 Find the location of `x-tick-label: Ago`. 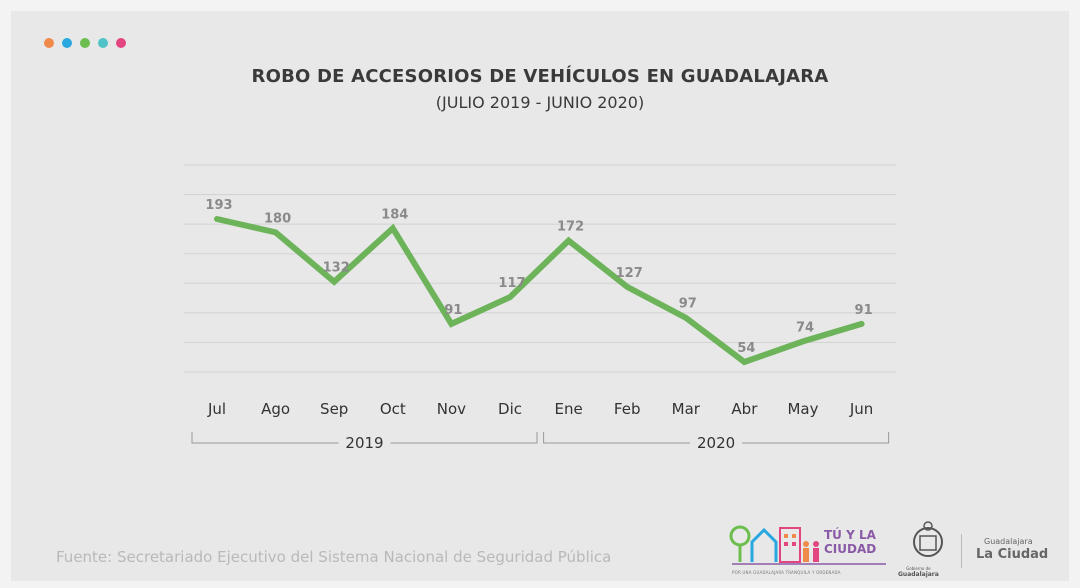

x-tick-label: Ago is located at coordinates (275, 409).